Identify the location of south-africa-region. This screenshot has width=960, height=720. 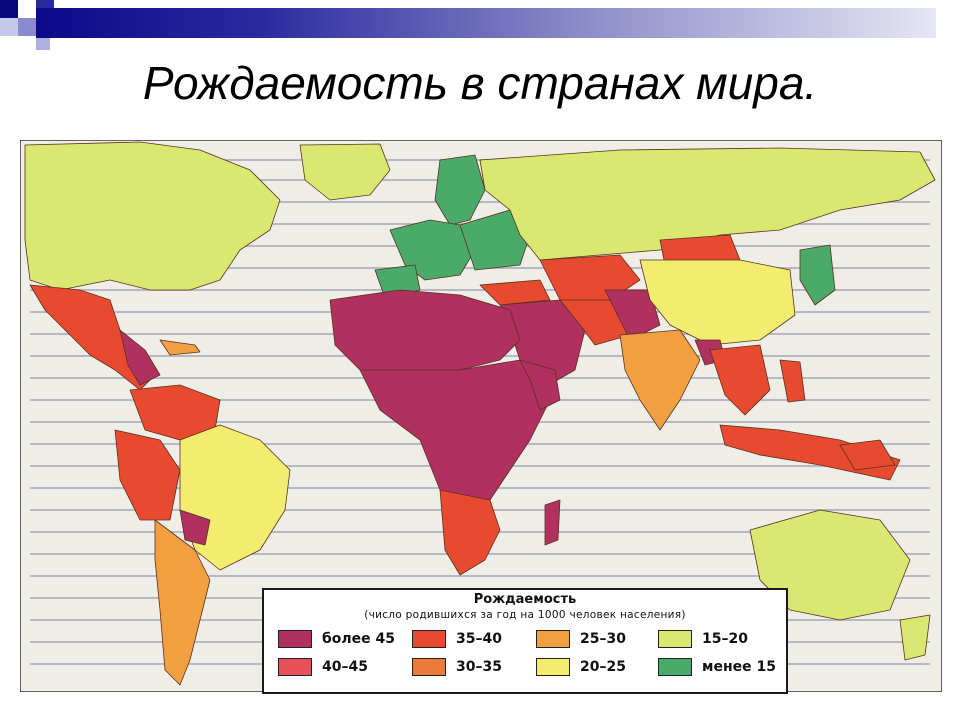
(470, 532).